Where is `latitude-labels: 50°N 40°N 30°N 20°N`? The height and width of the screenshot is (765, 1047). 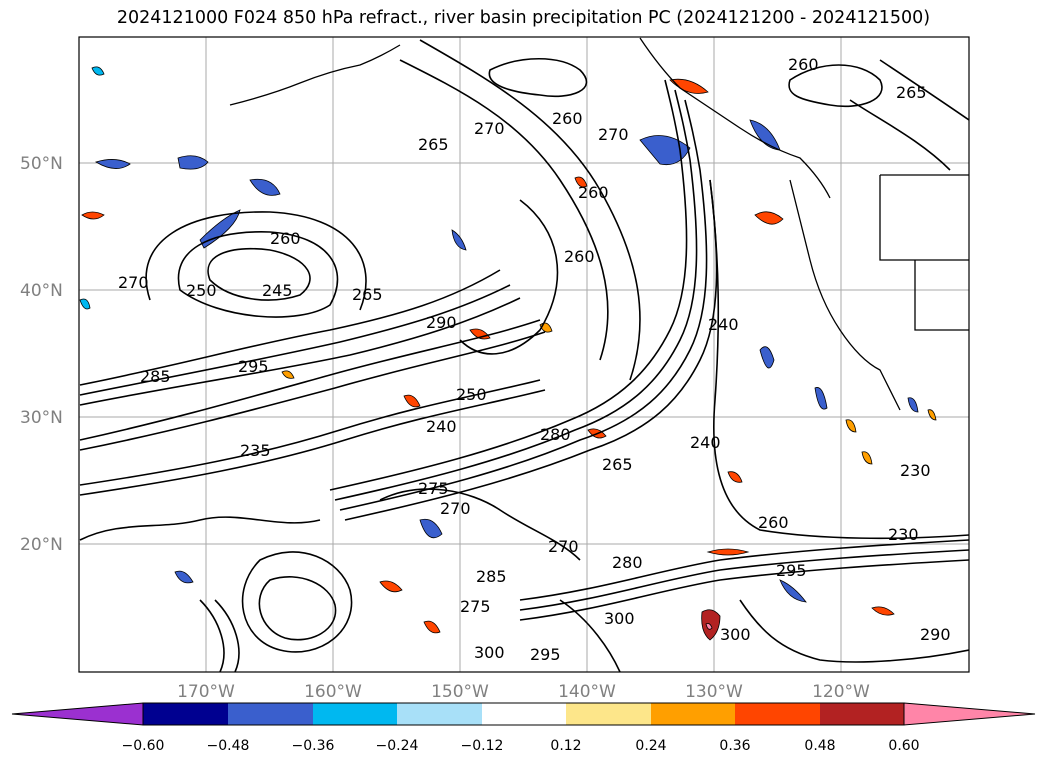 latitude-labels: 50°N 40°N 30°N 20°N is located at coordinates (41, 354).